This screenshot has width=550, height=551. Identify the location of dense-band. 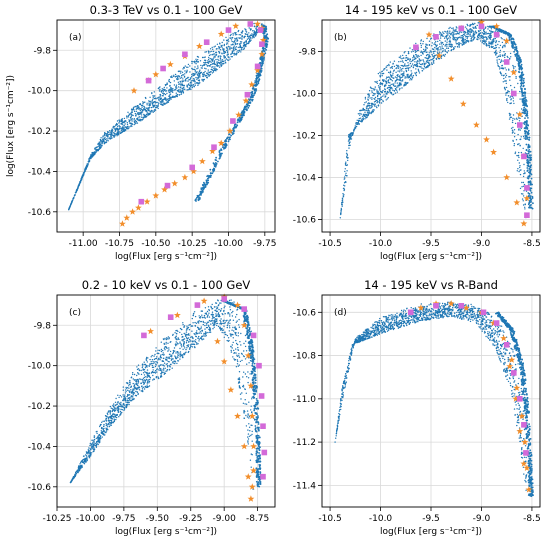
(232, 112).